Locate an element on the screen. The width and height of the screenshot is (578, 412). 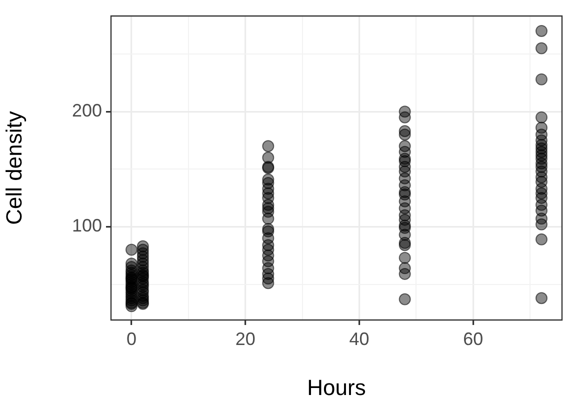
y-tick-label: 100 is located at coordinates (87, 226).